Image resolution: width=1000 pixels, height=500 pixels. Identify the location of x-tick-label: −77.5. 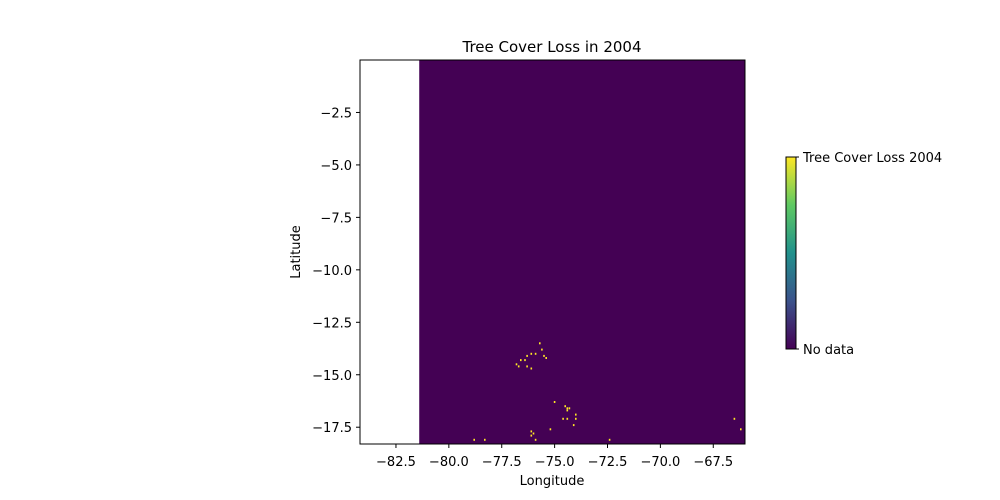
(502, 462).